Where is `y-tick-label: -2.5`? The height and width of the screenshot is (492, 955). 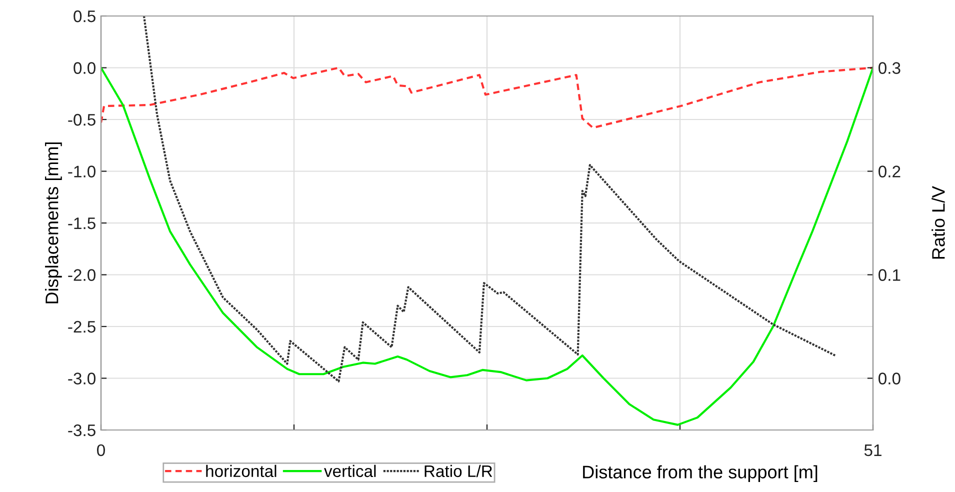 y-tick-label: -2.5 is located at coordinates (82, 326).